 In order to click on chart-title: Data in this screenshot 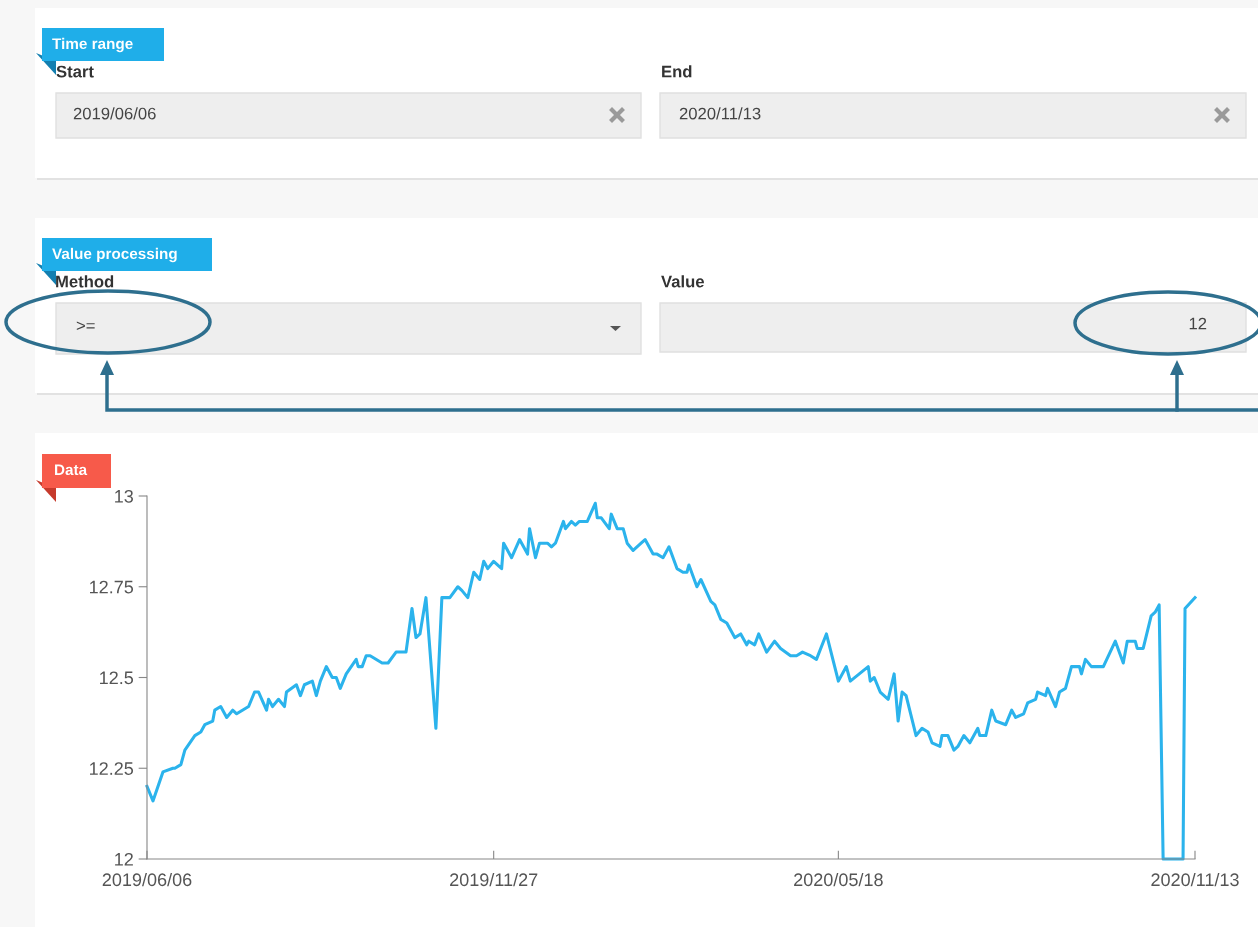, I will do `click(71, 470)`.